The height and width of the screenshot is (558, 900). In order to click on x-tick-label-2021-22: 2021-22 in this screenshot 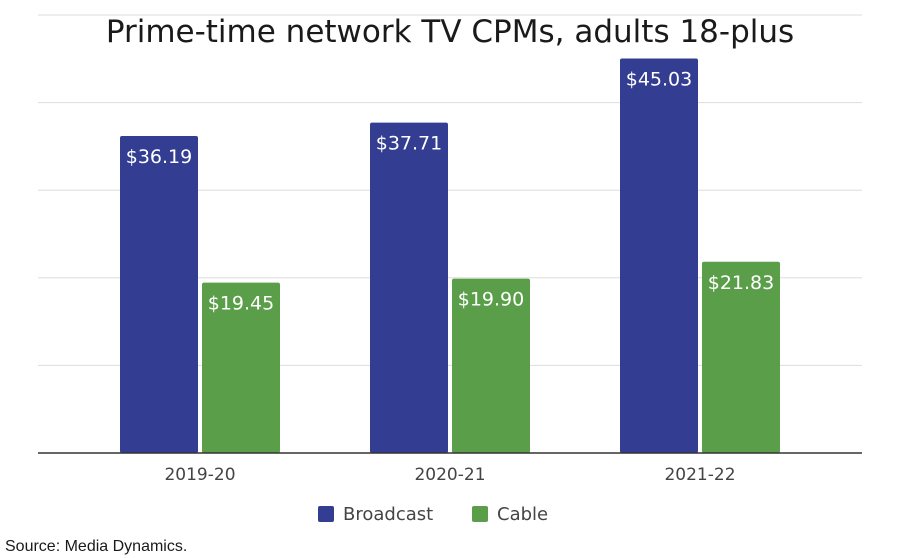, I will do `click(699, 475)`.